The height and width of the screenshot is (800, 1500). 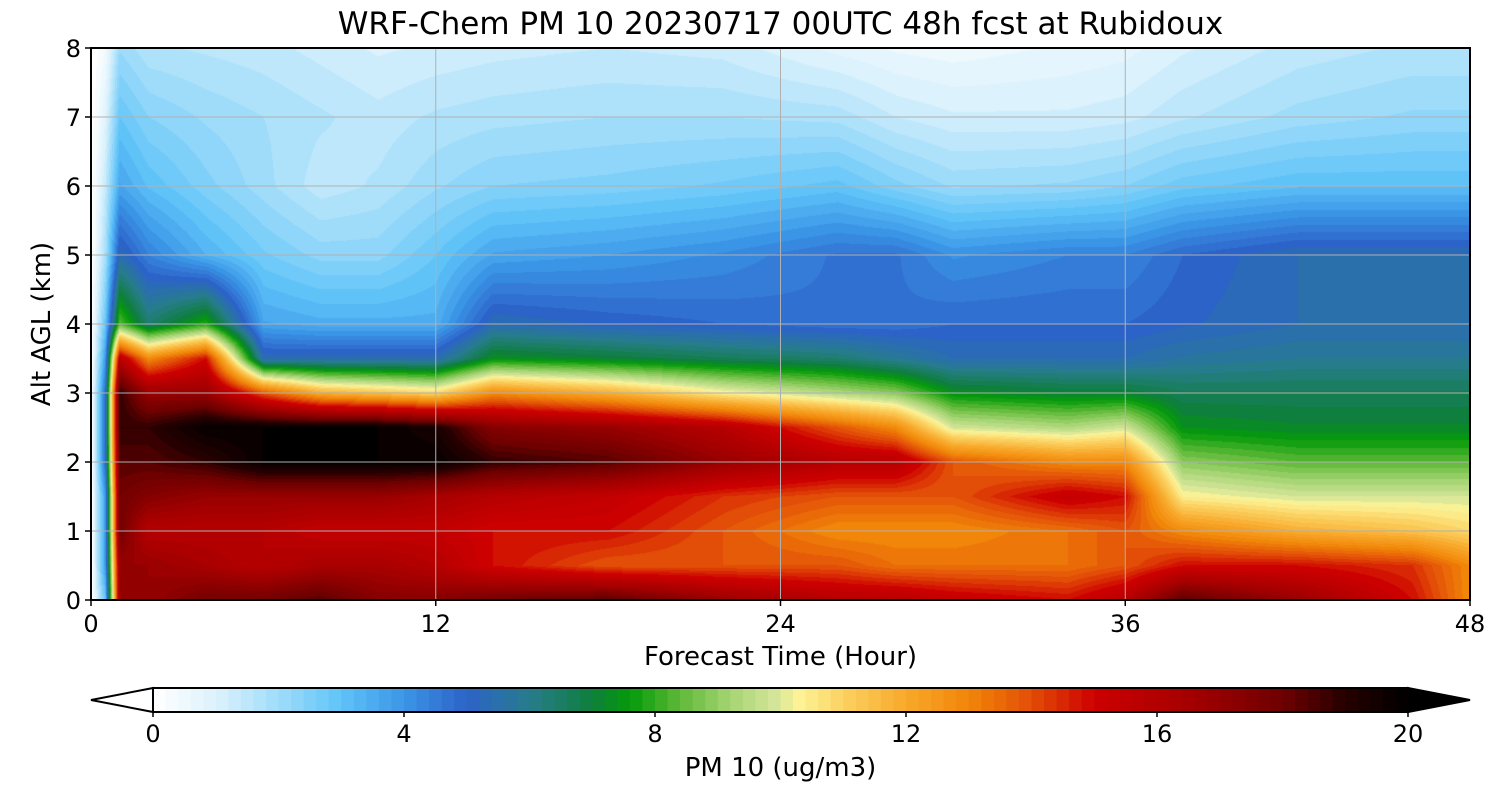 I want to click on x-tick-label: 24, so click(x=780, y=624).